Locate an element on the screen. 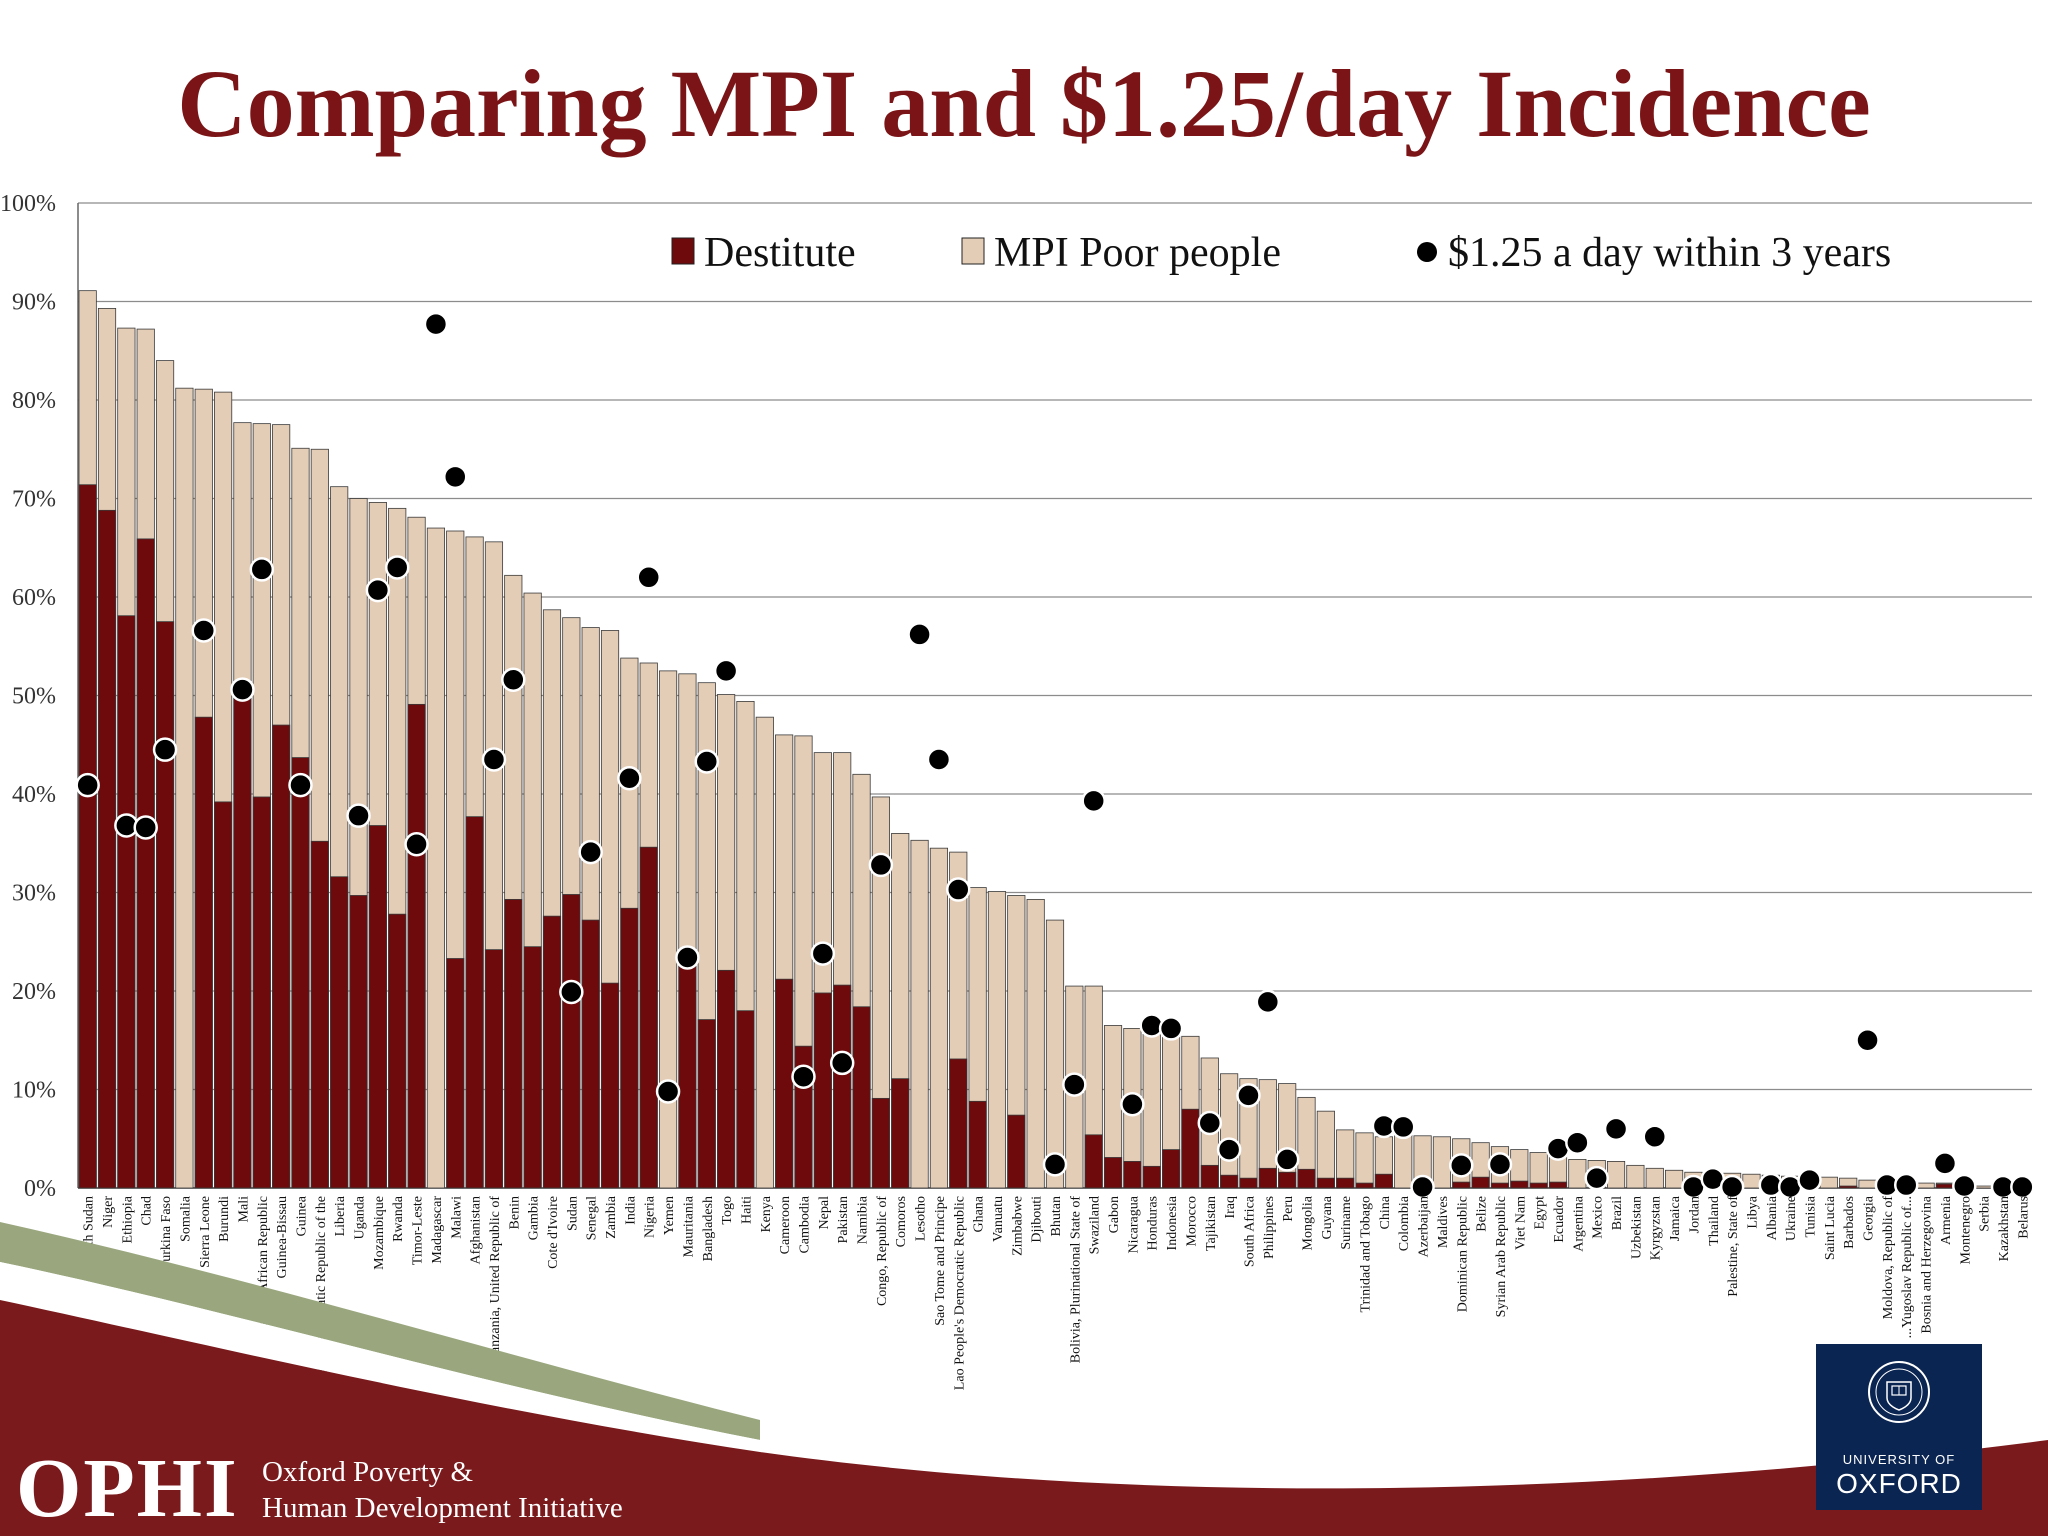 The width and height of the screenshot is (2048, 1537). country-label: Chad is located at coordinates (147, 1211).